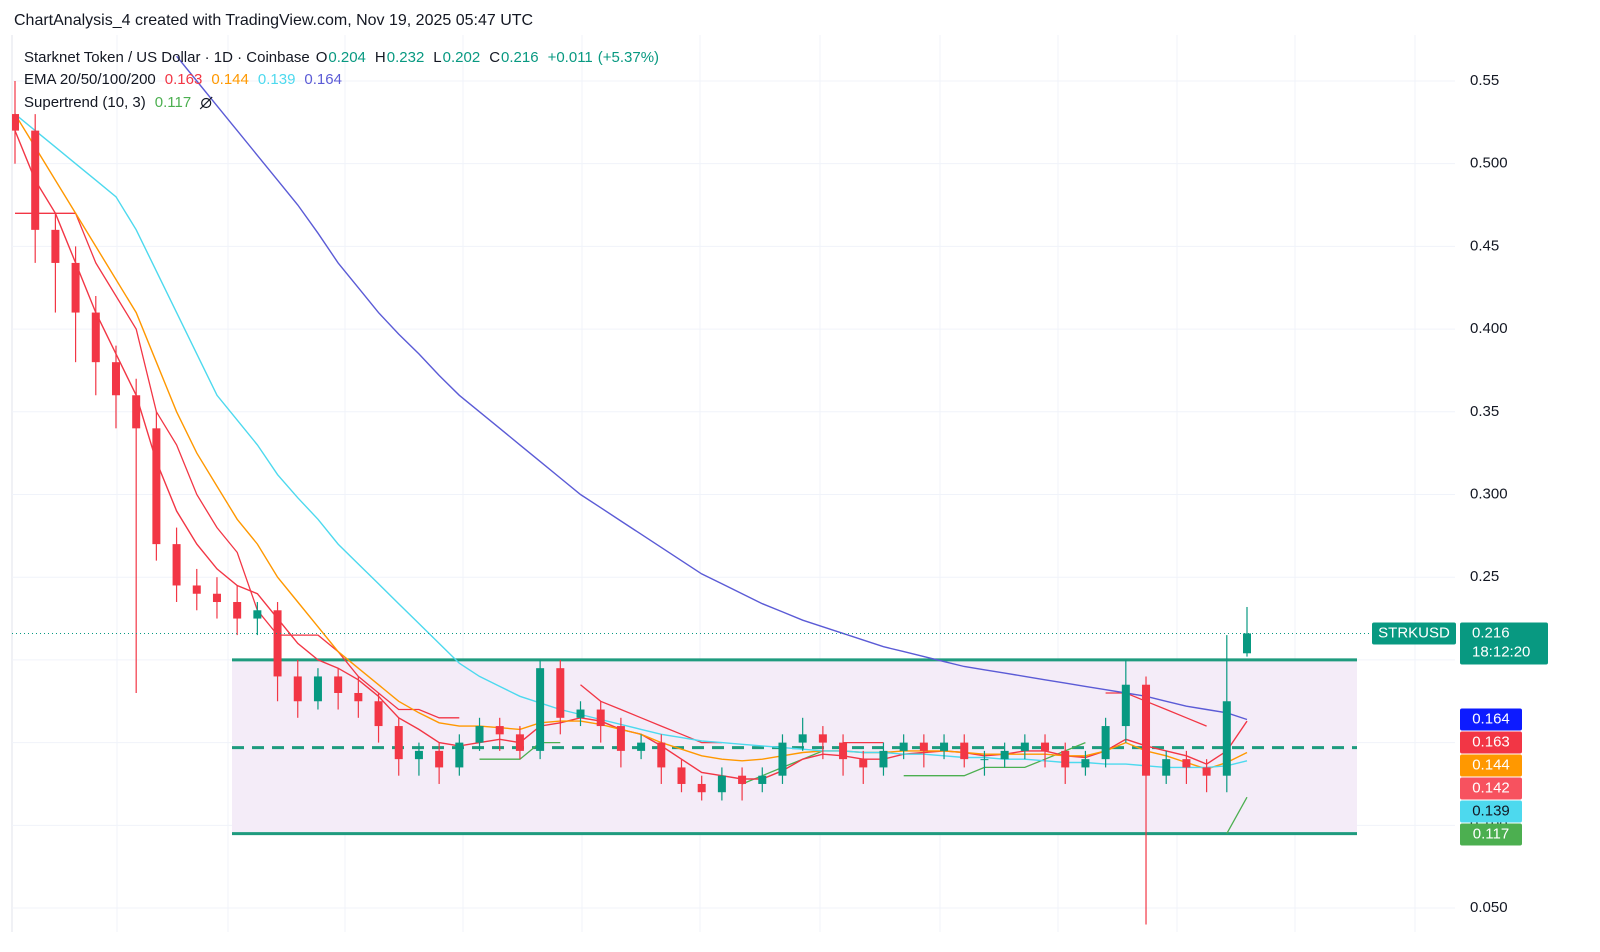 The width and height of the screenshot is (1600, 952). I want to click on visibility-icon, so click(206, 103).